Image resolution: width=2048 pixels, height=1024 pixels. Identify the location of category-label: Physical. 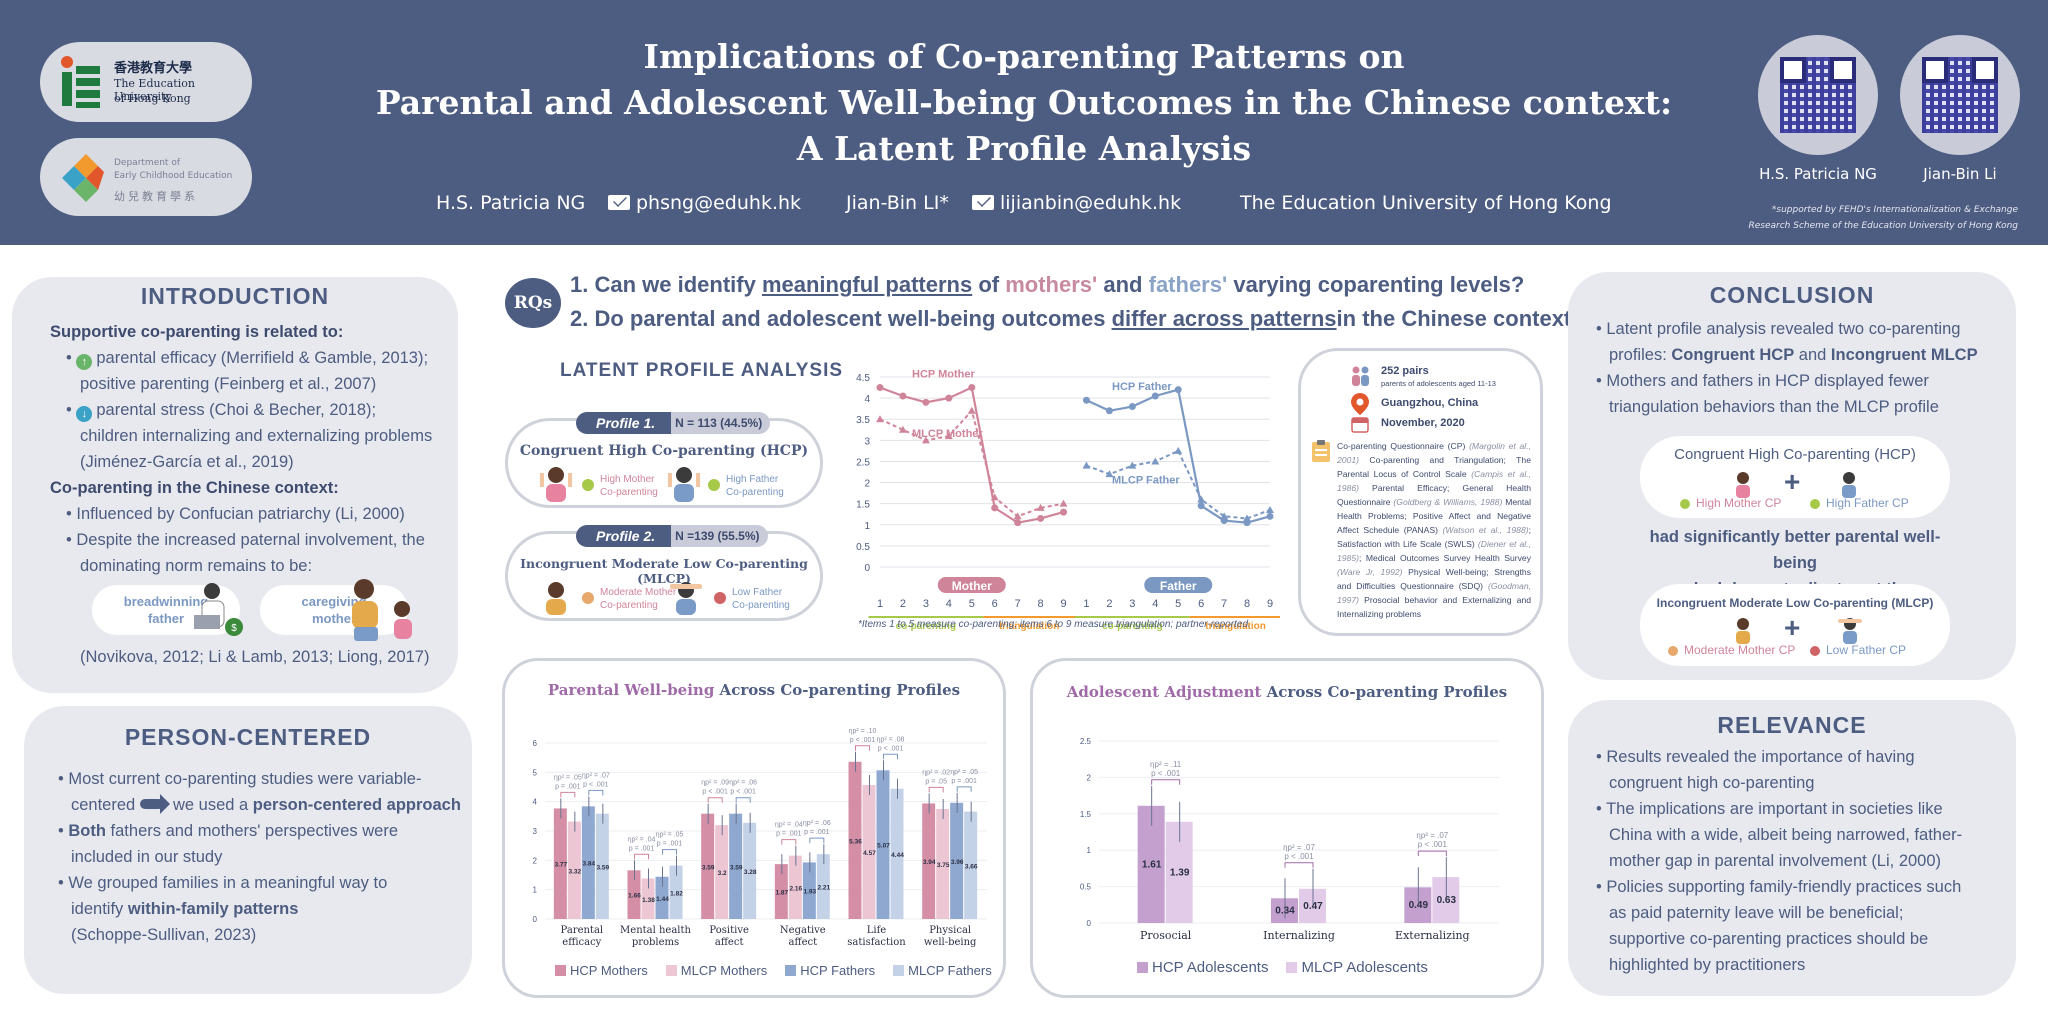
(950, 930).